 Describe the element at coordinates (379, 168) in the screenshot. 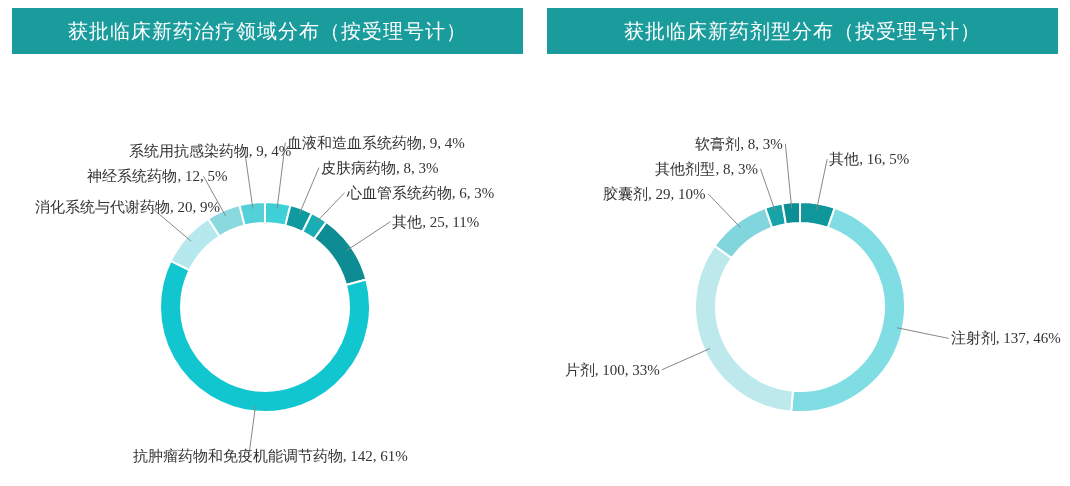

I see `slice-label: 皮肤病药物, 8, 3%` at that location.